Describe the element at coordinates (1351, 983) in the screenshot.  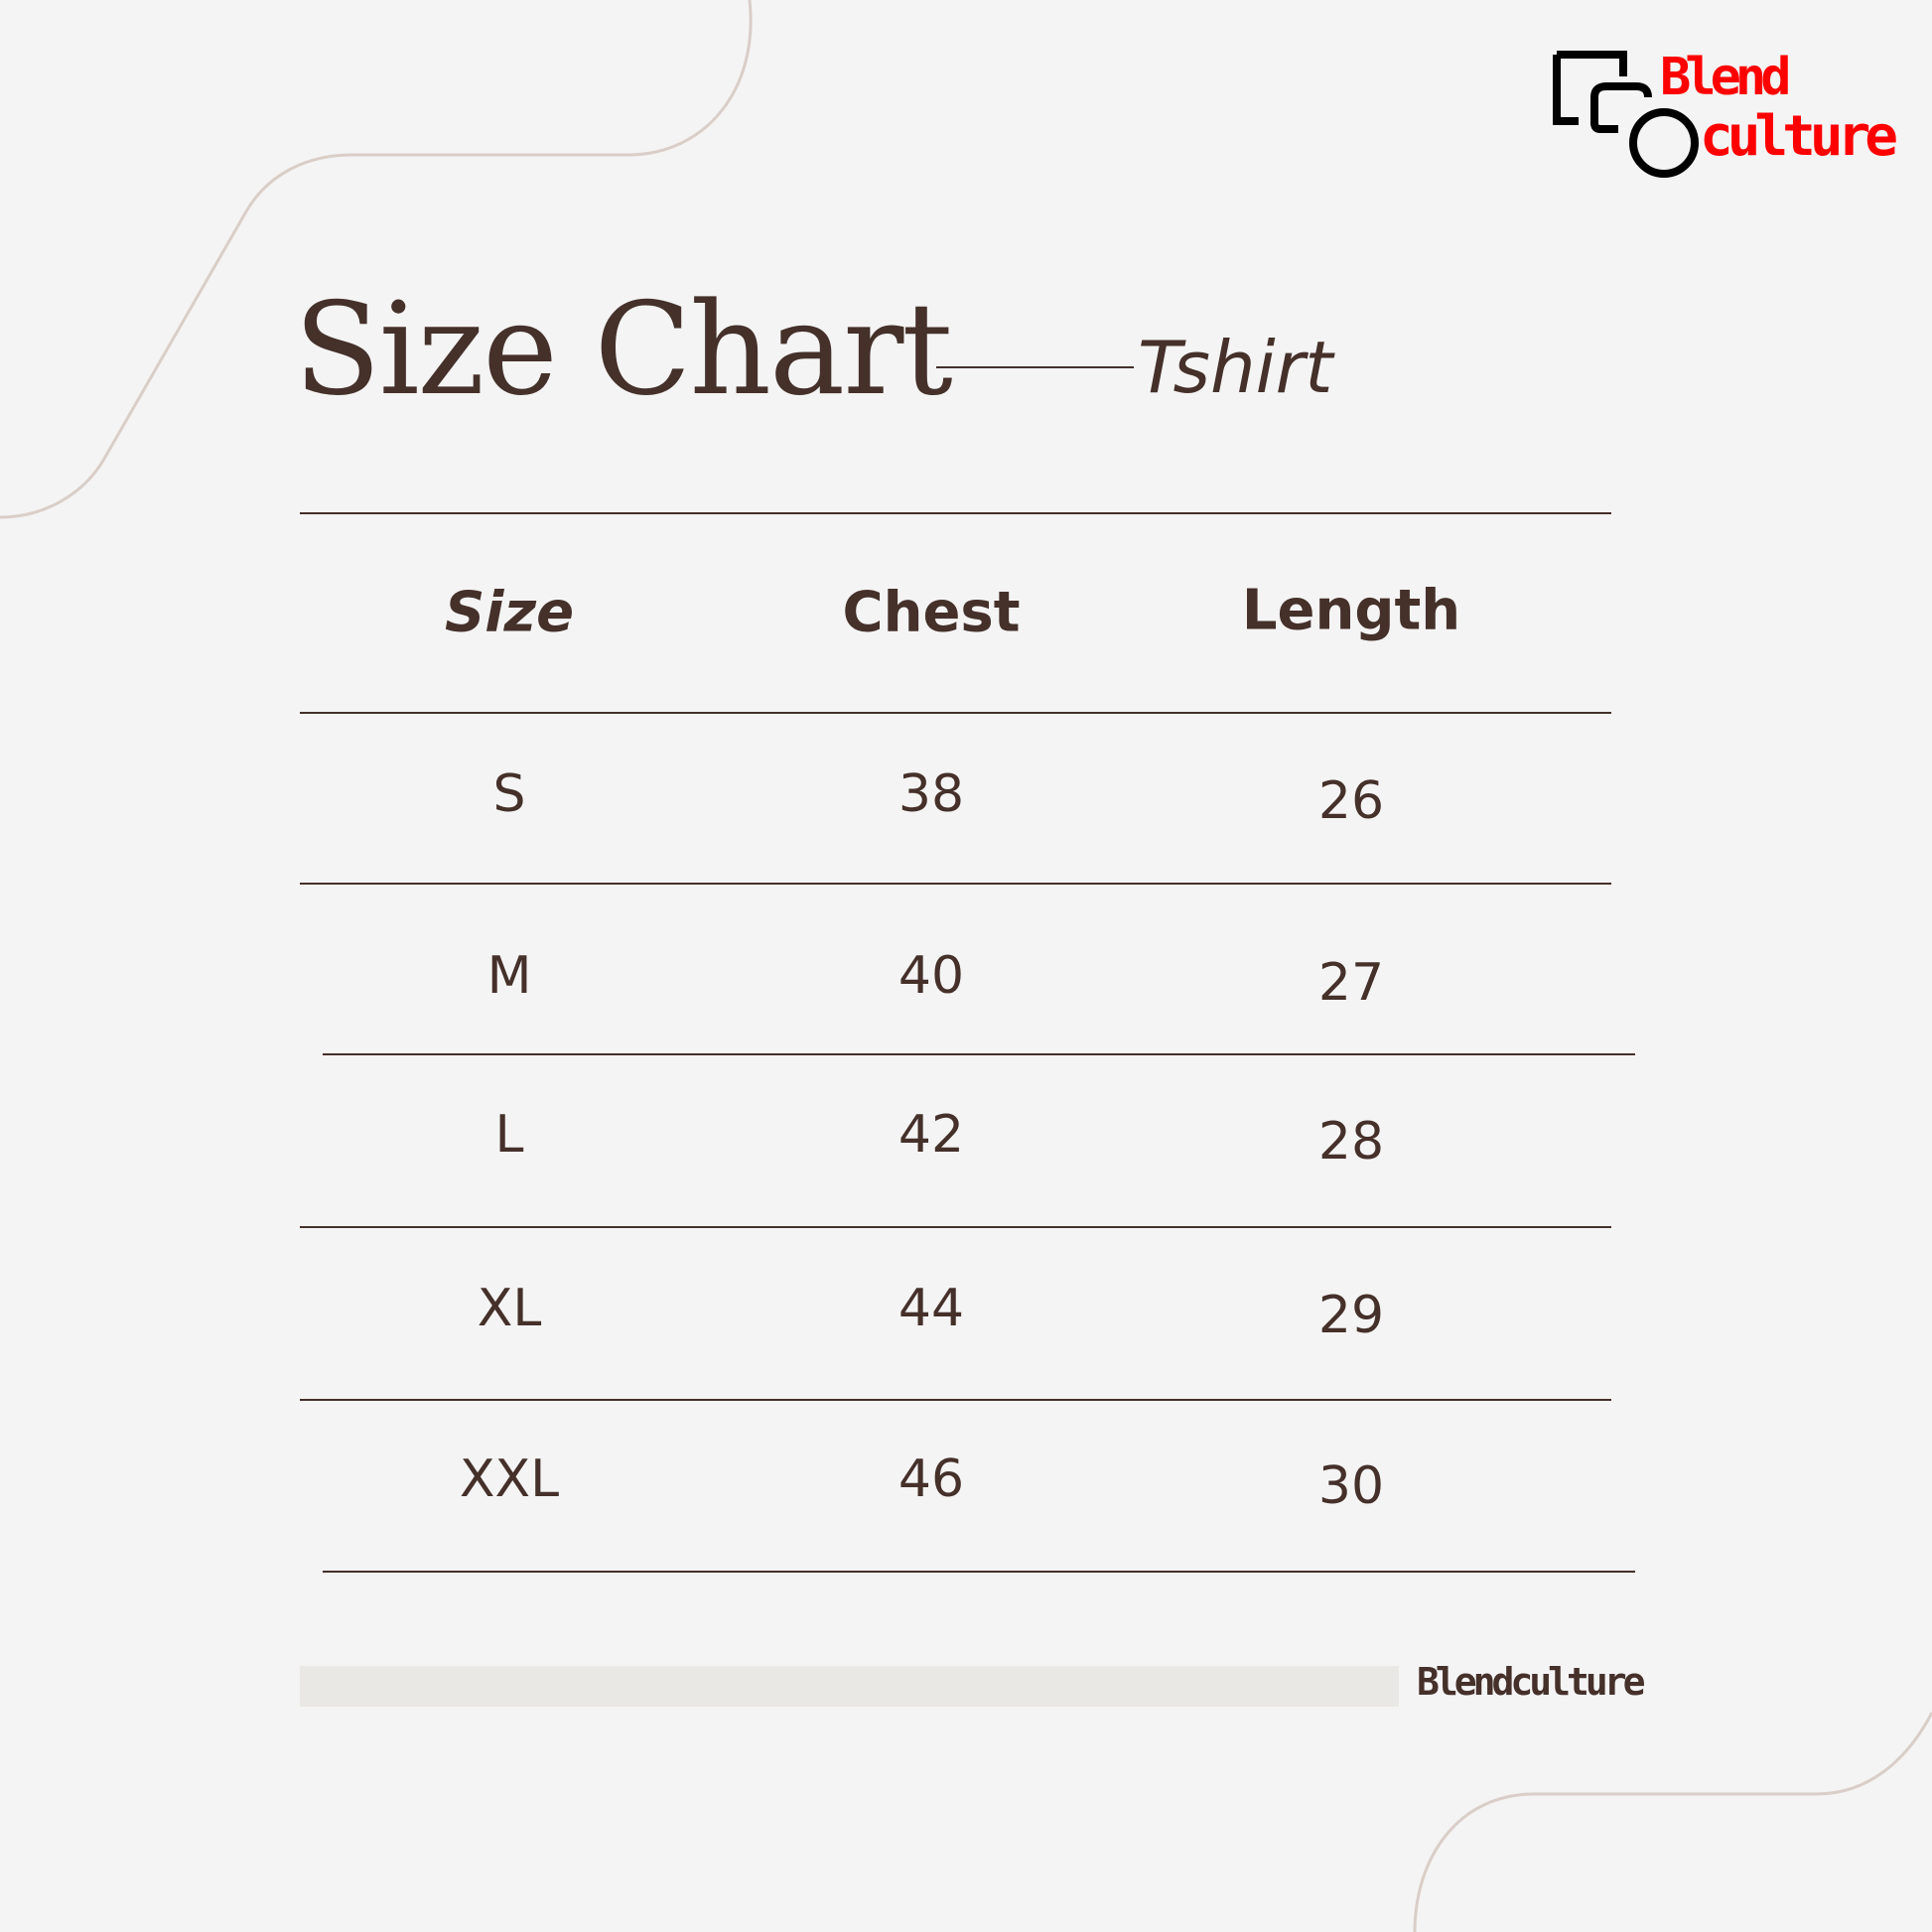
I see `cell-length: 27` at that location.